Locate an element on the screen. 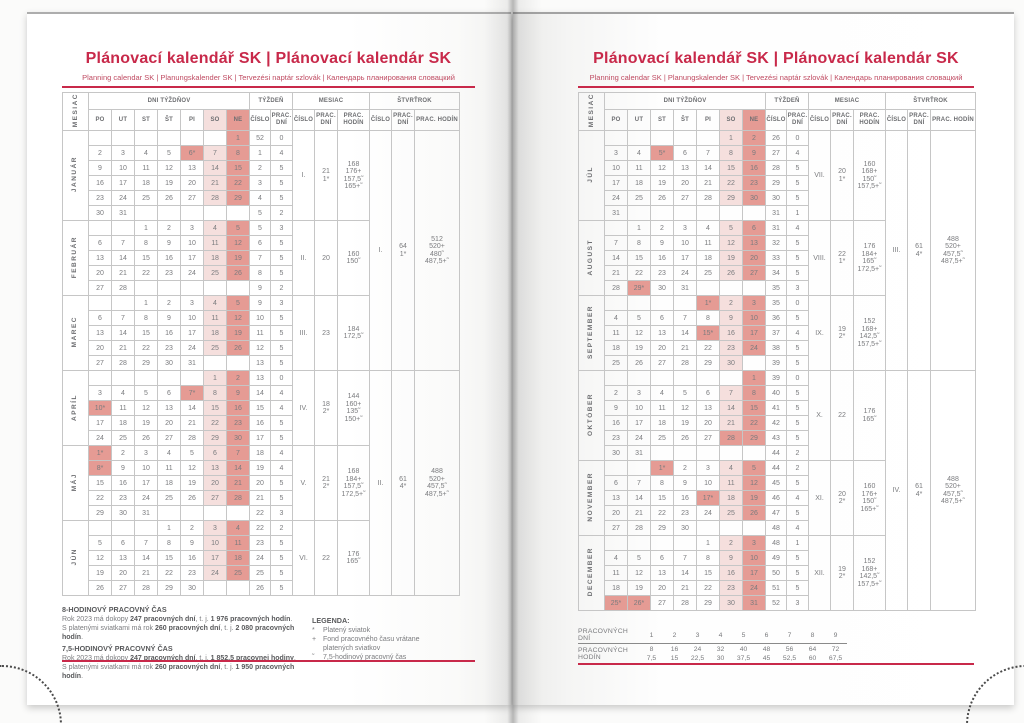 The width and height of the screenshot is (1024, 723). month-name-cell: AUGUST is located at coordinates (591, 258).